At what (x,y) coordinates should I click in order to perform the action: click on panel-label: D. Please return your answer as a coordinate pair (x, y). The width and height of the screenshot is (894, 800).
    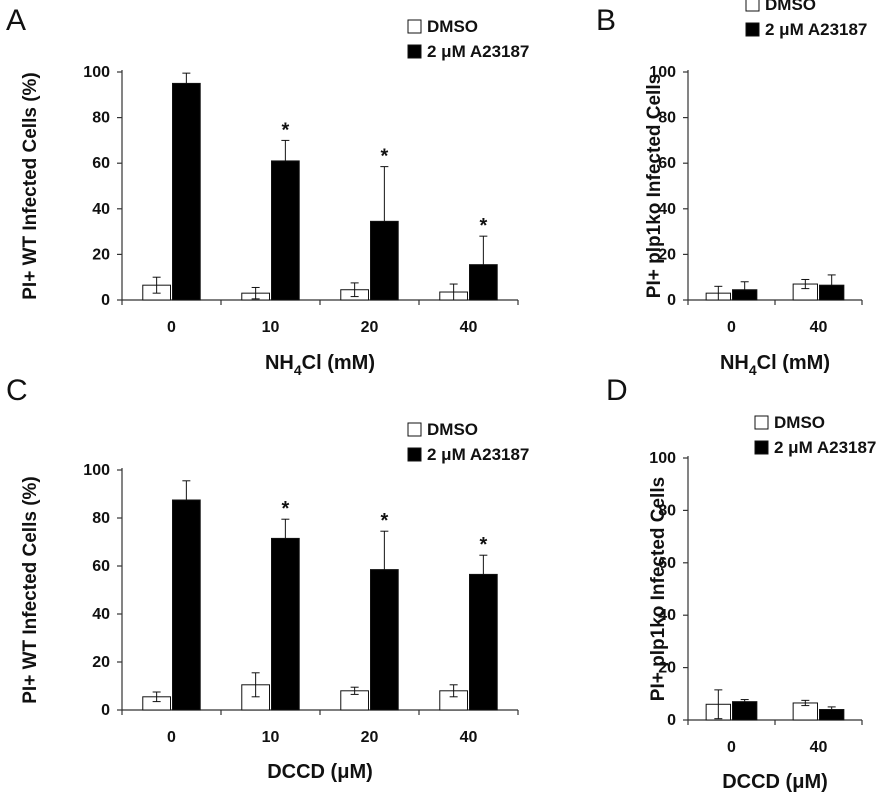
    Looking at the image, I should click on (617, 390).